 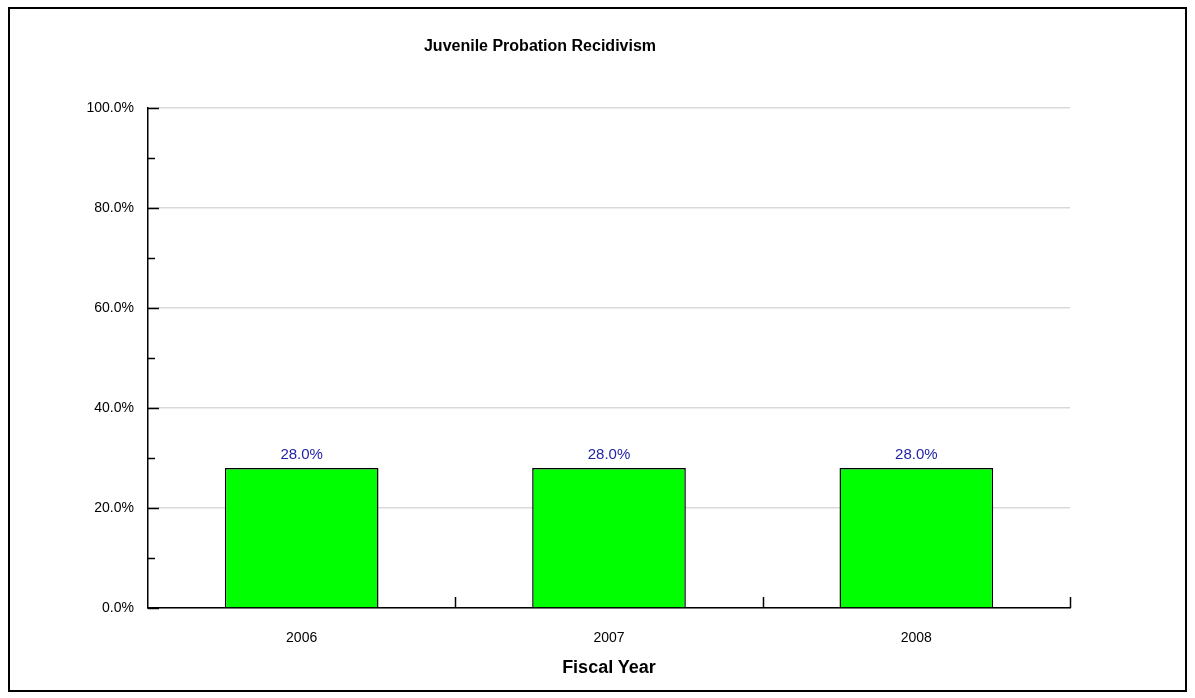 What do you see at coordinates (916, 637) in the screenshot?
I see `x-tick-label: 2008` at bounding box center [916, 637].